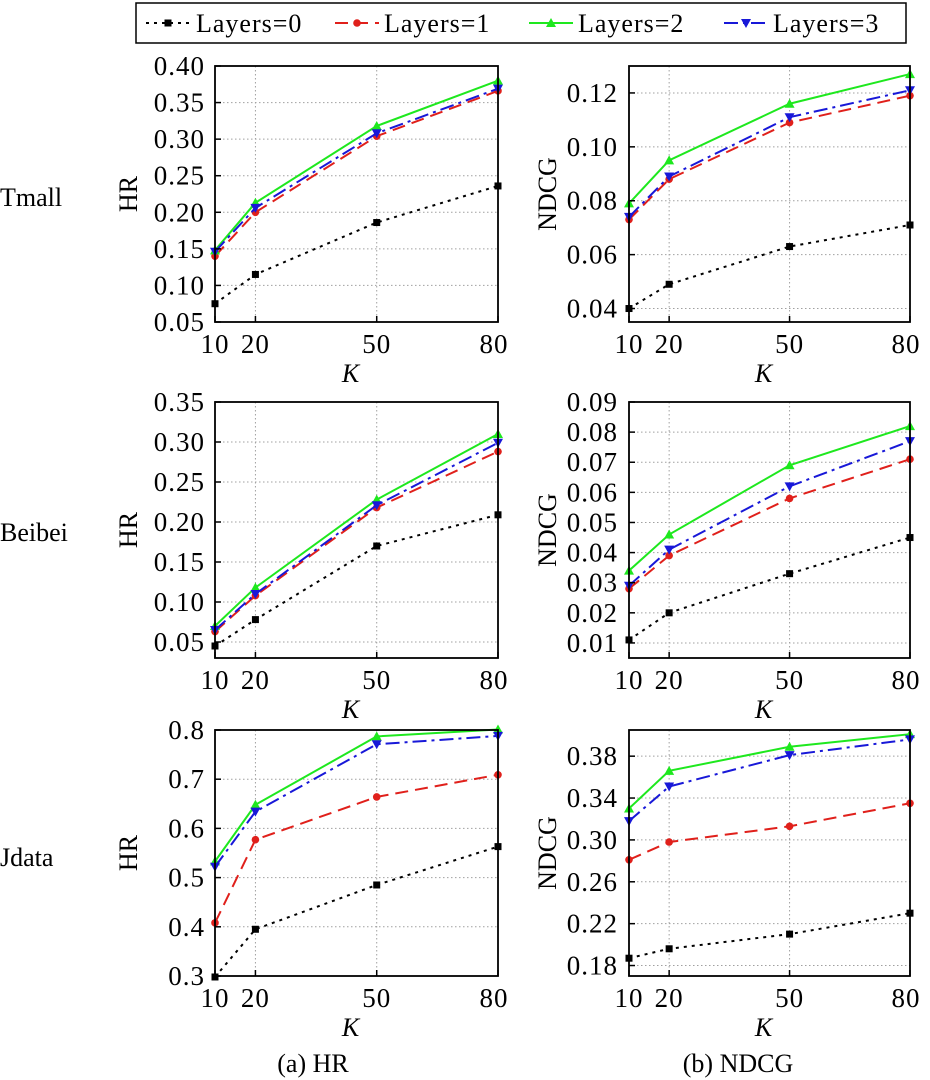 The image size is (930, 1080). Describe the element at coordinates (179, 176) in the screenshot. I see `ytick-label-4: 0.25` at that location.